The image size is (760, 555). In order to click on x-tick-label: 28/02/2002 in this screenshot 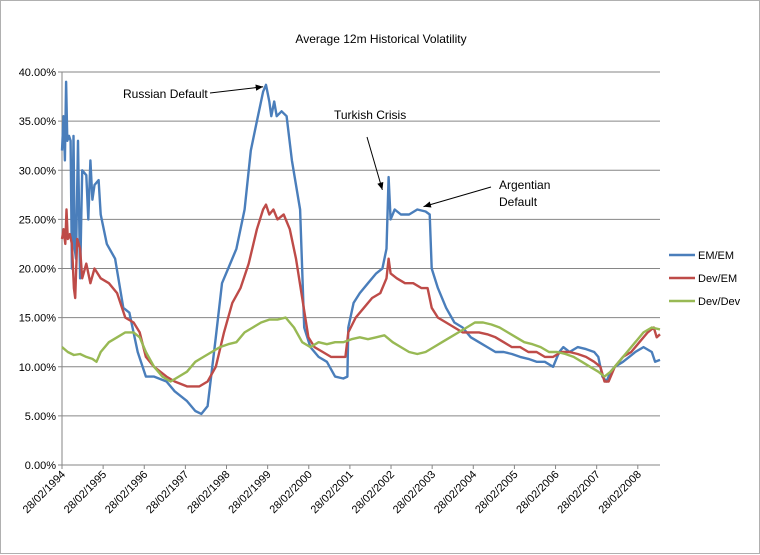, I will do `click(373, 492)`.